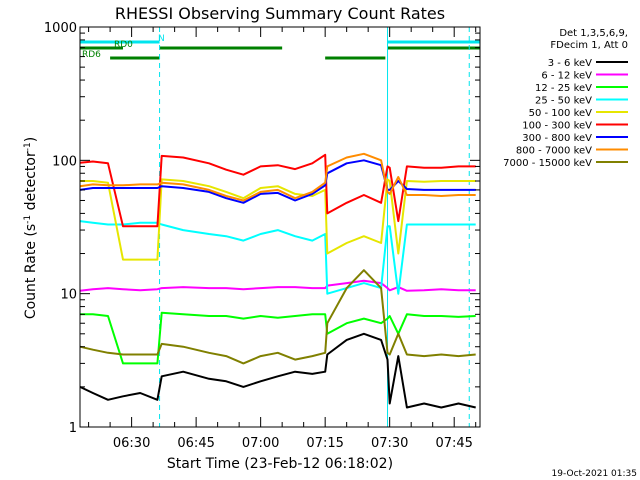  Describe the element at coordinates (31, 183) in the screenshot. I see `y-axis-label-part2: detector` at that location.